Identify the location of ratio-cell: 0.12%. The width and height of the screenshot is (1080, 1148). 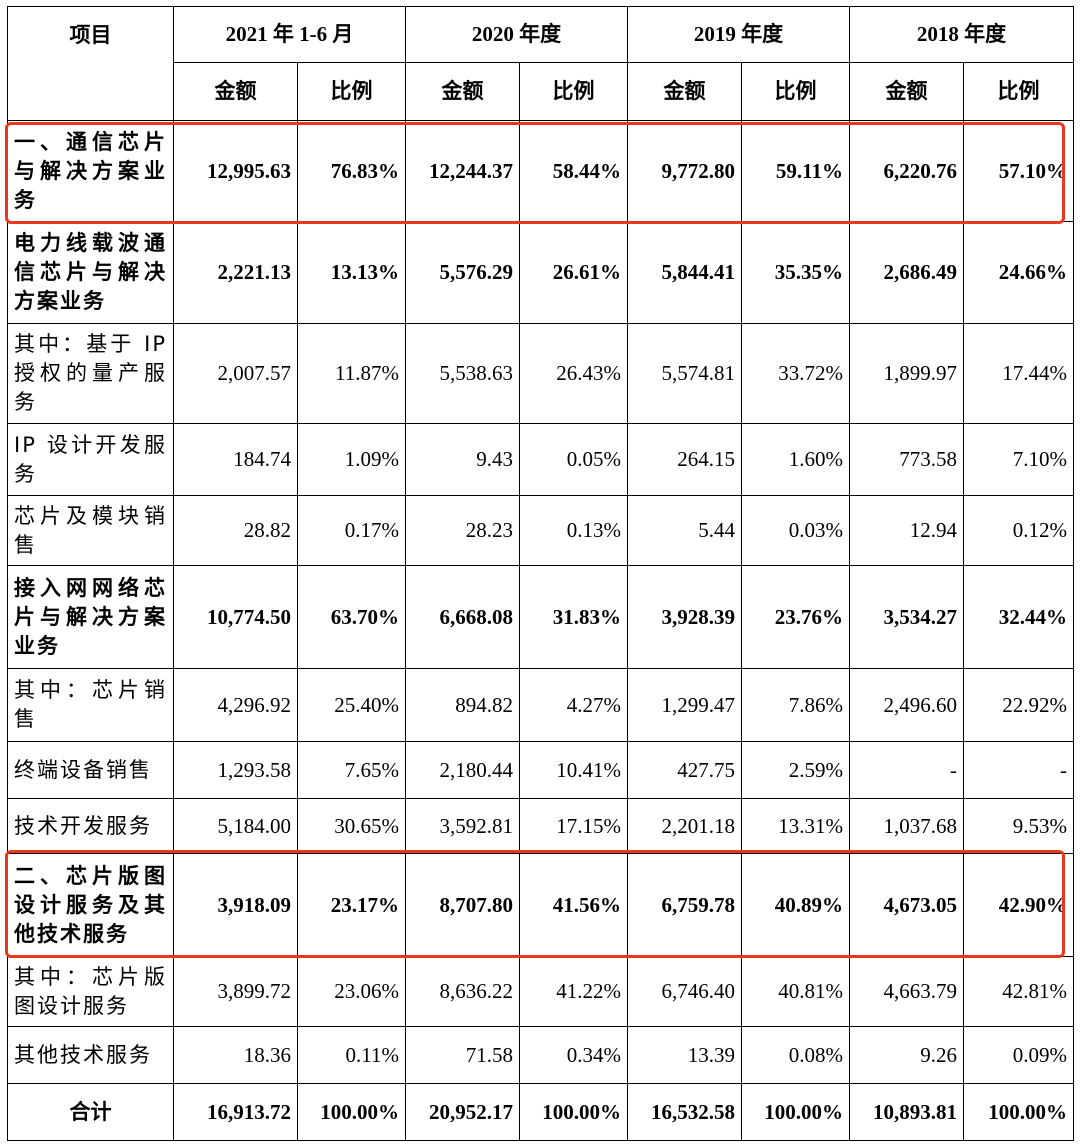
(1018, 530).